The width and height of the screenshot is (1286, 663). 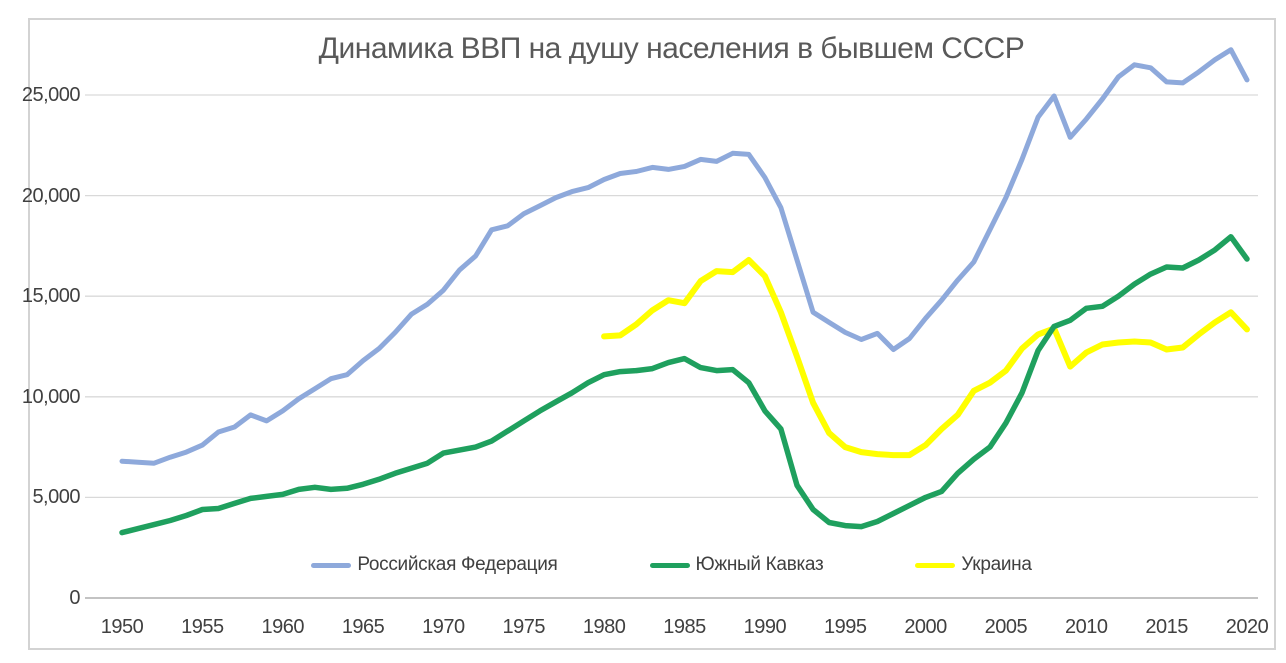 What do you see at coordinates (443, 627) in the screenshot?
I see `x-tick-label: 1970` at bounding box center [443, 627].